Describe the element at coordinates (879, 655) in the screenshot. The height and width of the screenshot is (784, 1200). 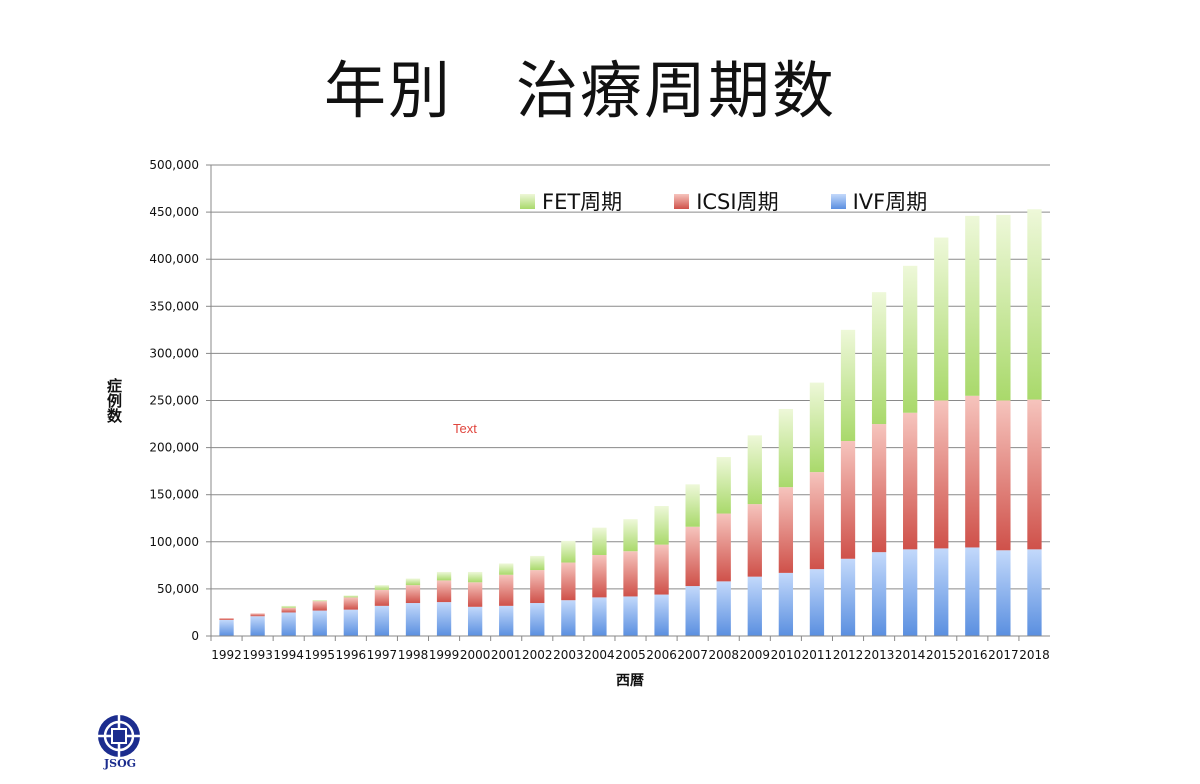
I see `x-tick-label: 2013` at that location.